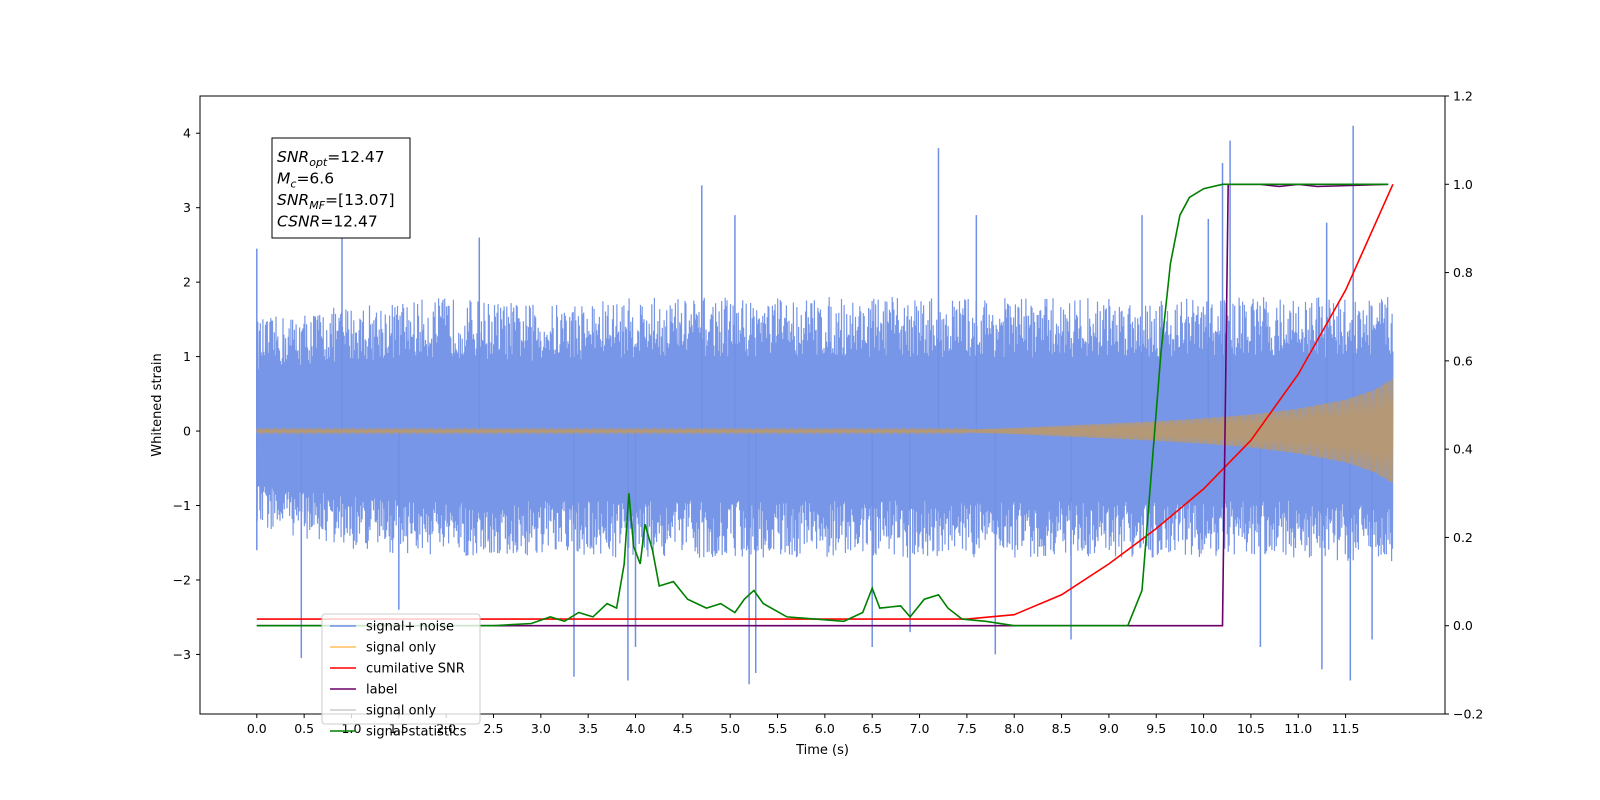  What do you see at coordinates (410, 627) in the screenshot?
I see `legend-label: signal+ noise` at bounding box center [410, 627].